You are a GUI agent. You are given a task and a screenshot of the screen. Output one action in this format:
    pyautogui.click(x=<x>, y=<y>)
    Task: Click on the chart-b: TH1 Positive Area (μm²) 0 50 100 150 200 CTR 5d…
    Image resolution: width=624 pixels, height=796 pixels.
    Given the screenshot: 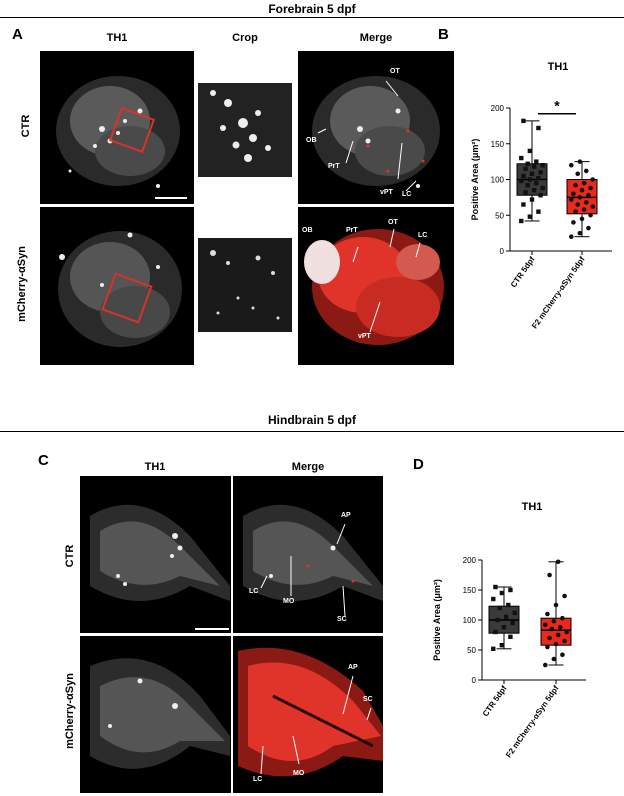 What is the action you would take?
    pyautogui.click(x=541, y=196)
    